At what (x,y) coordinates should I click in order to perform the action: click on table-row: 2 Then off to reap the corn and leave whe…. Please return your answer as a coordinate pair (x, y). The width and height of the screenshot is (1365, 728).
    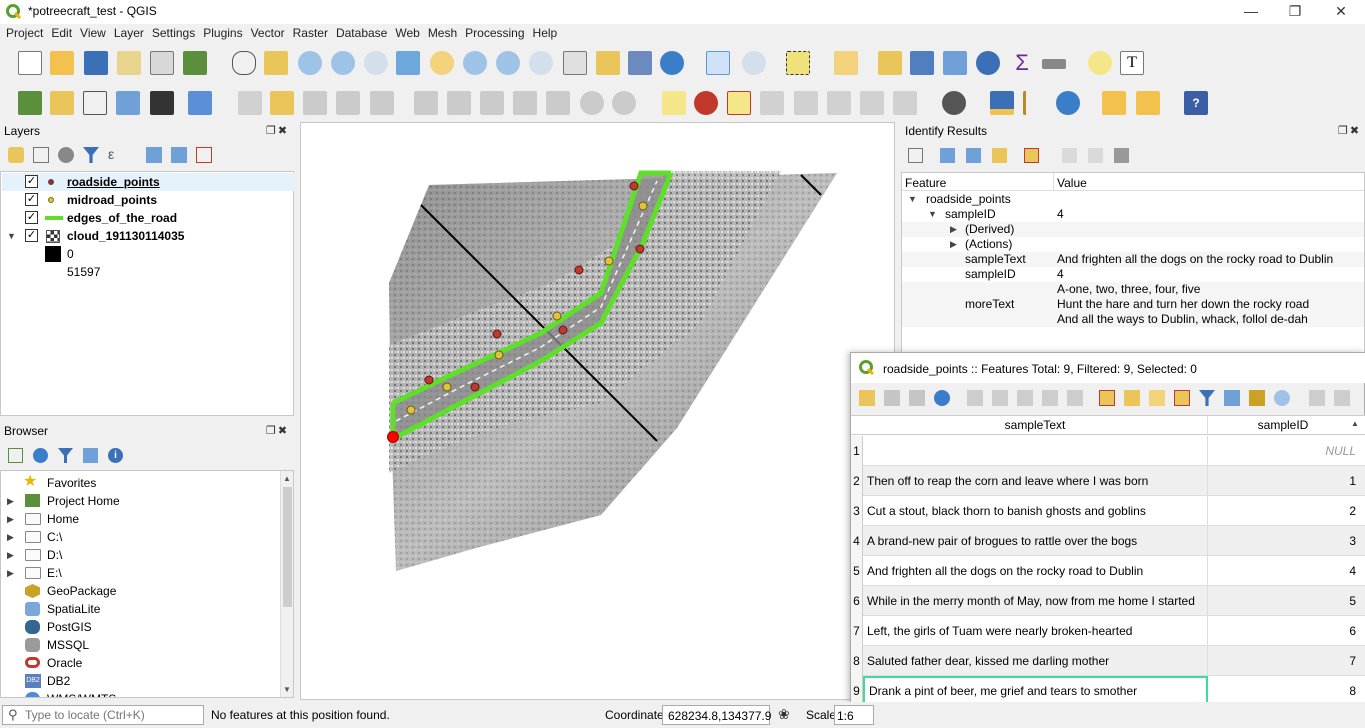
    Looking at the image, I should click on (1108, 481).